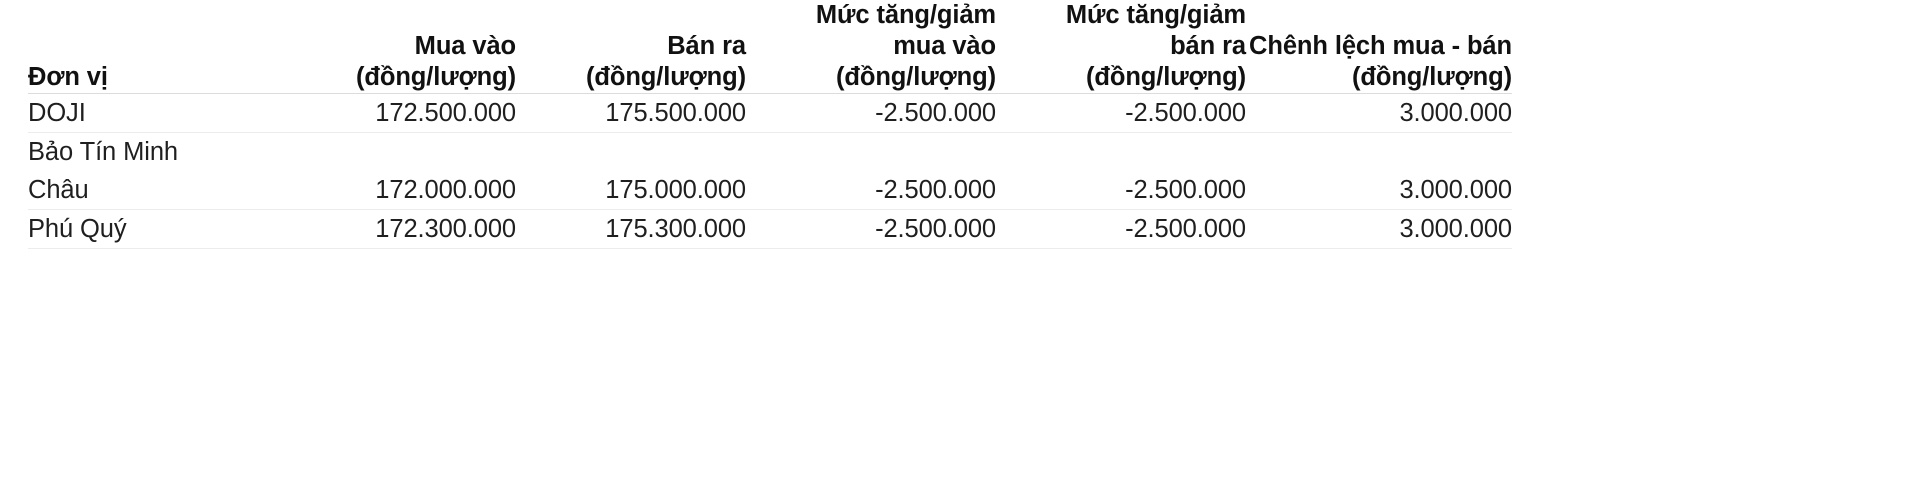 This screenshot has height=492, width=1906. What do you see at coordinates (631, 113) in the screenshot?
I see `cell-sell: 175.500.000` at bounding box center [631, 113].